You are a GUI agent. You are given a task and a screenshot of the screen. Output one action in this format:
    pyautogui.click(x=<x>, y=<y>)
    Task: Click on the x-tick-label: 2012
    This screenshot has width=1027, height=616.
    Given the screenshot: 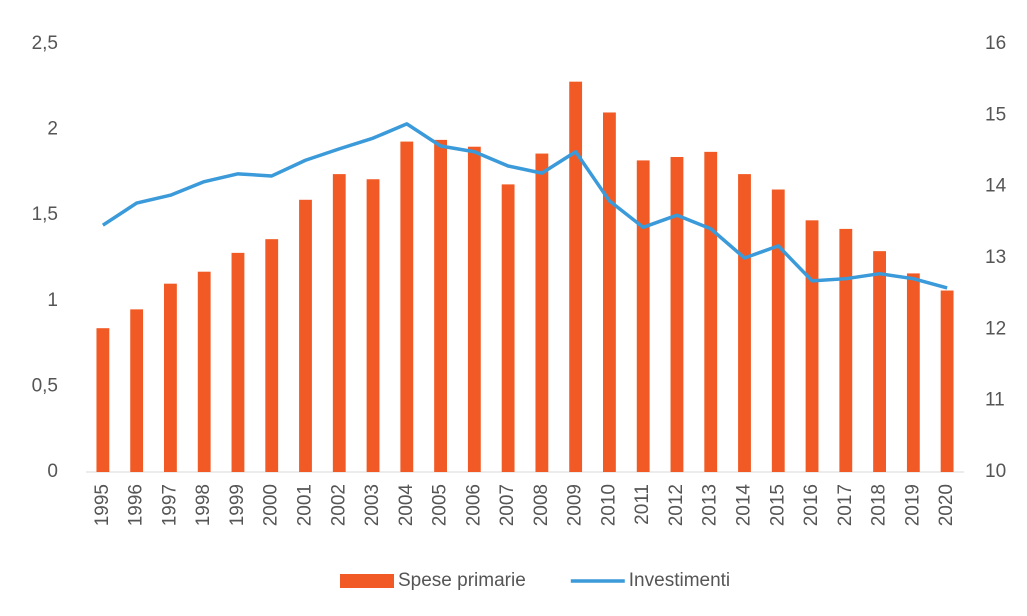 What is the action you would take?
    pyautogui.click(x=676, y=505)
    